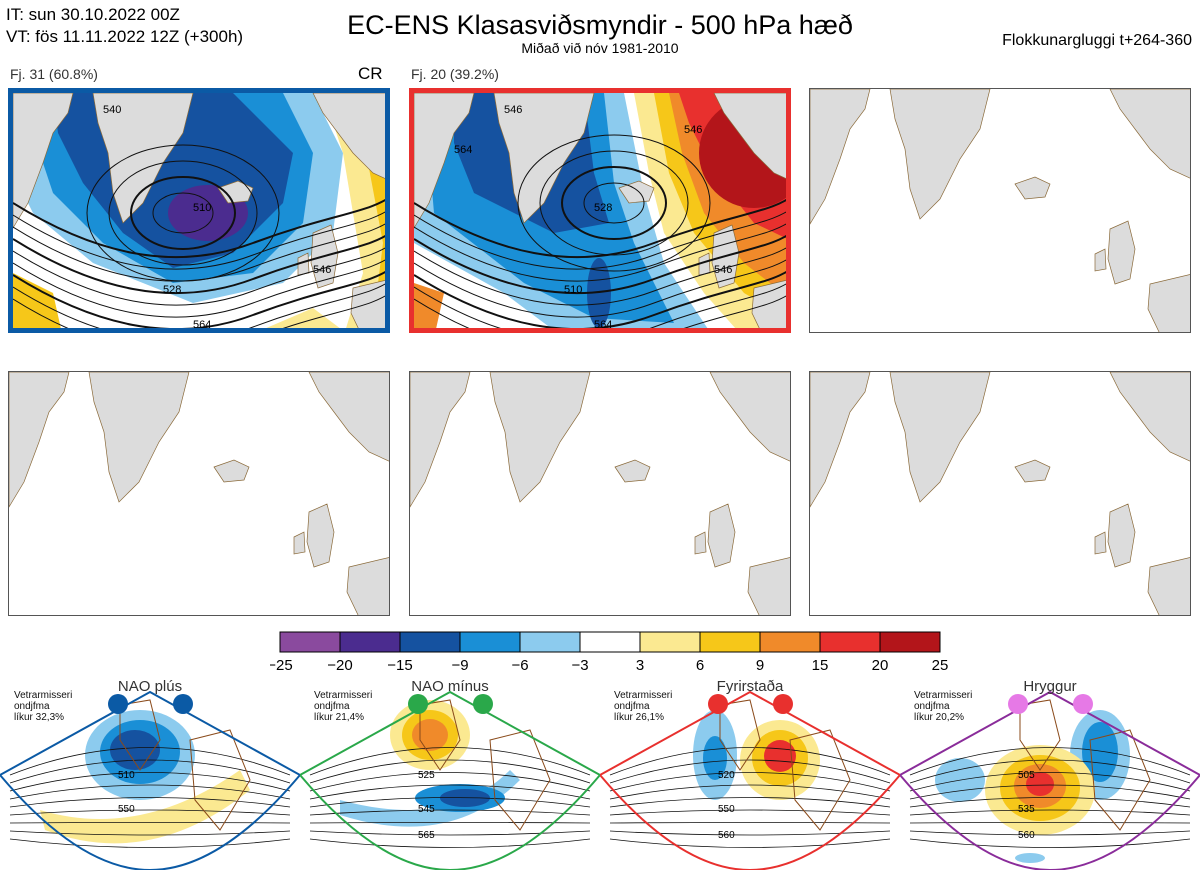  Describe the element at coordinates (112, 110) in the screenshot. I see `contour-label: 540` at that location.